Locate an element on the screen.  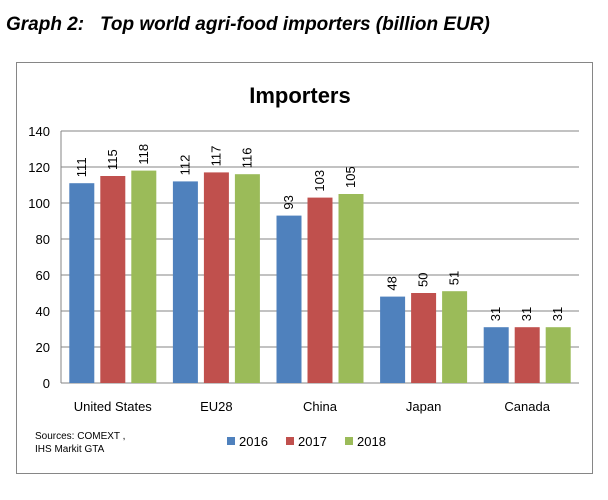
x-category-label: China is located at coordinates (320, 406).